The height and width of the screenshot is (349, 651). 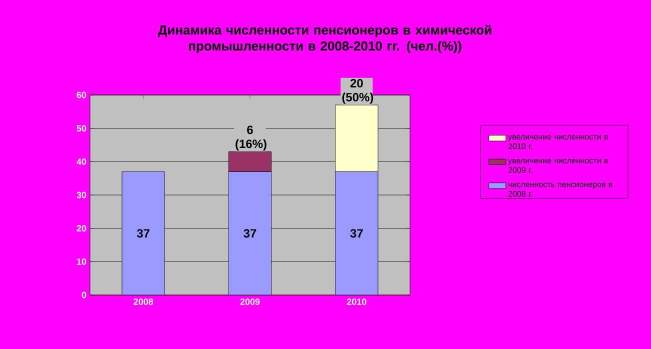 What do you see at coordinates (356, 301) in the screenshot?
I see `x-tick-label: 2010` at bounding box center [356, 301].